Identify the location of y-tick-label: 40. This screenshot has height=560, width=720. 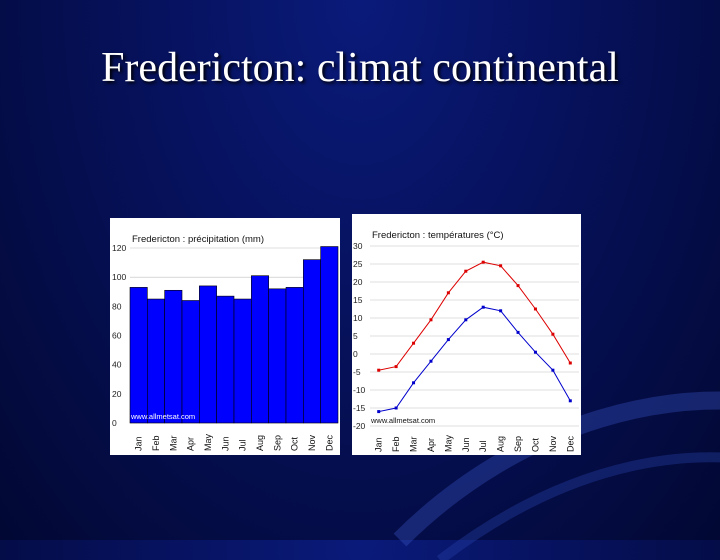
(117, 365).